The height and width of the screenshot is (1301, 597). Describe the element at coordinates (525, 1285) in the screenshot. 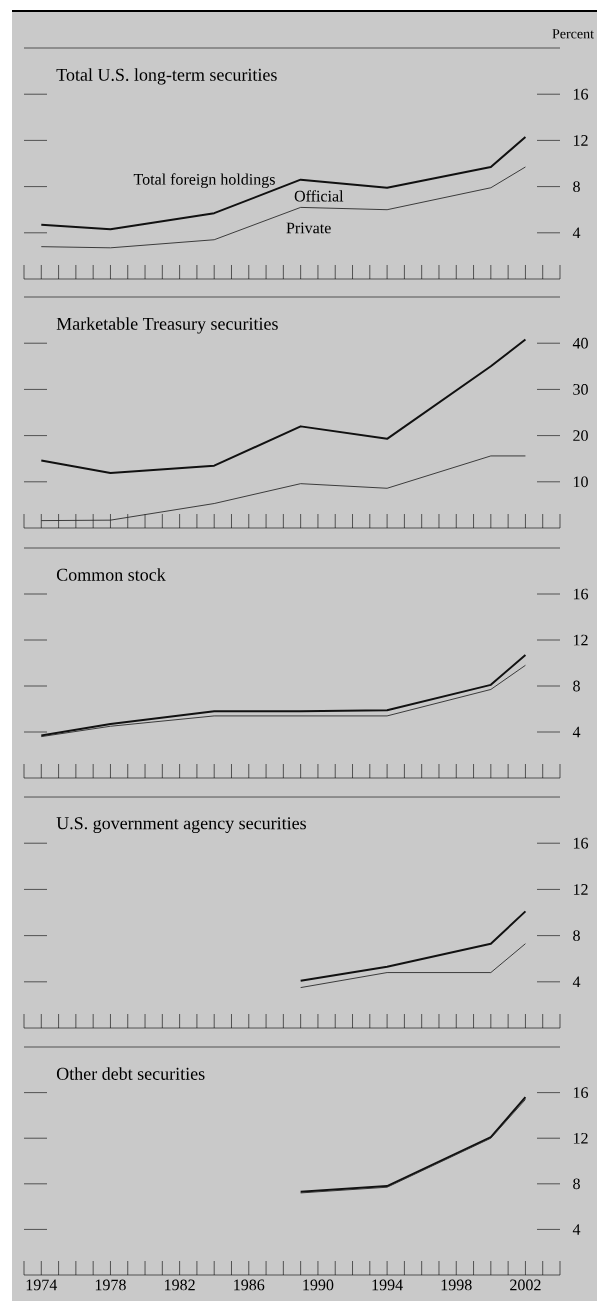

I see `x-tick-label: 2002` at that location.